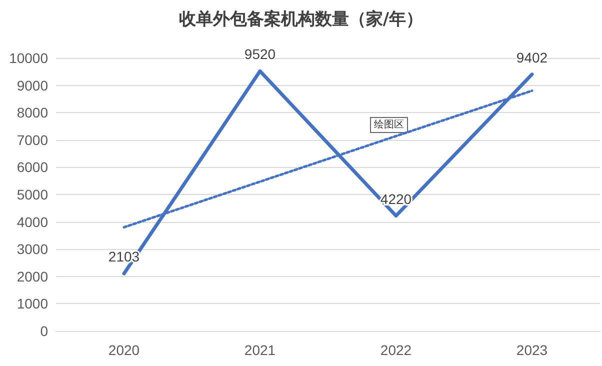 The height and width of the screenshot is (366, 602). Describe the element at coordinates (396, 198) in the screenshot. I see `data-label: 4220` at that location.